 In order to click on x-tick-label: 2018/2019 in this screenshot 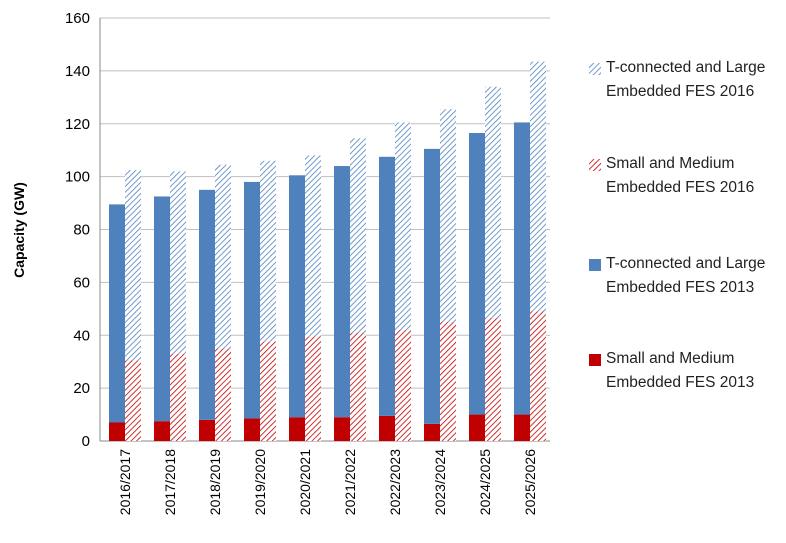, I will do `click(215, 482)`.